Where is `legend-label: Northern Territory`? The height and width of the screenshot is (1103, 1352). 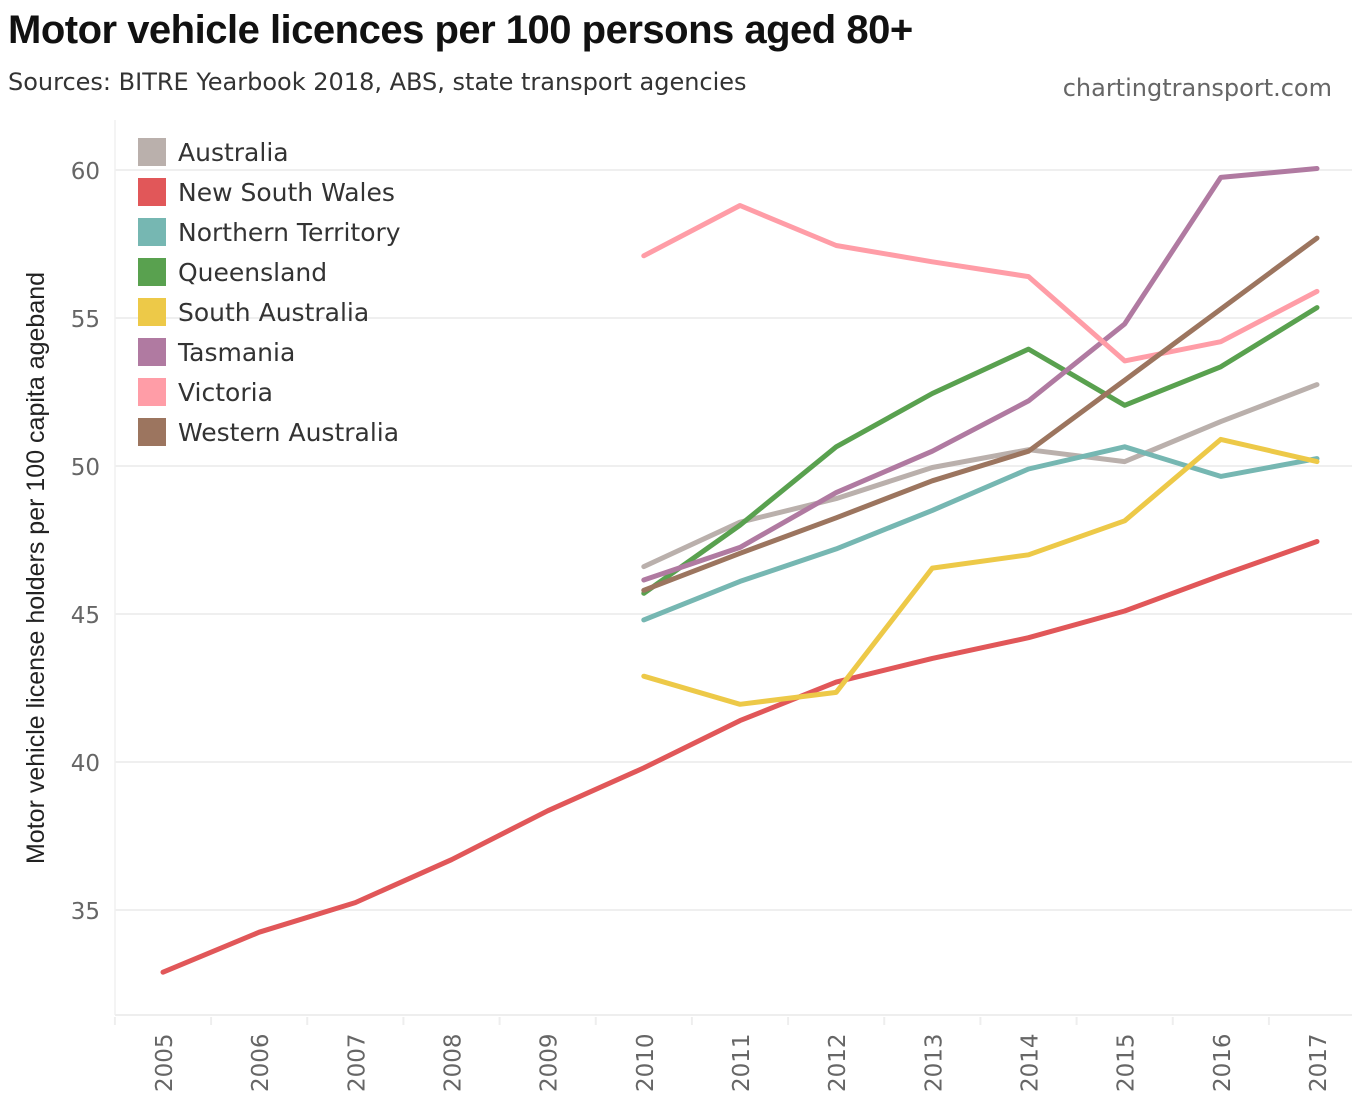 legend-label: Northern Territory is located at coordinates (289, 232).